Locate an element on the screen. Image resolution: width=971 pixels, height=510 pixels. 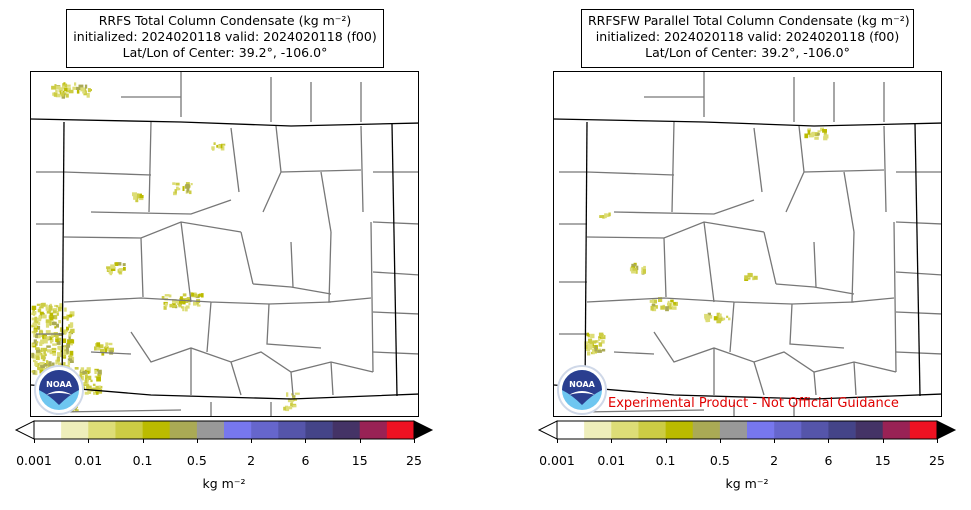
title-line-3: Lat/Lon of Center: 39.2°, -106.0° is located at coordinates (747, 52).